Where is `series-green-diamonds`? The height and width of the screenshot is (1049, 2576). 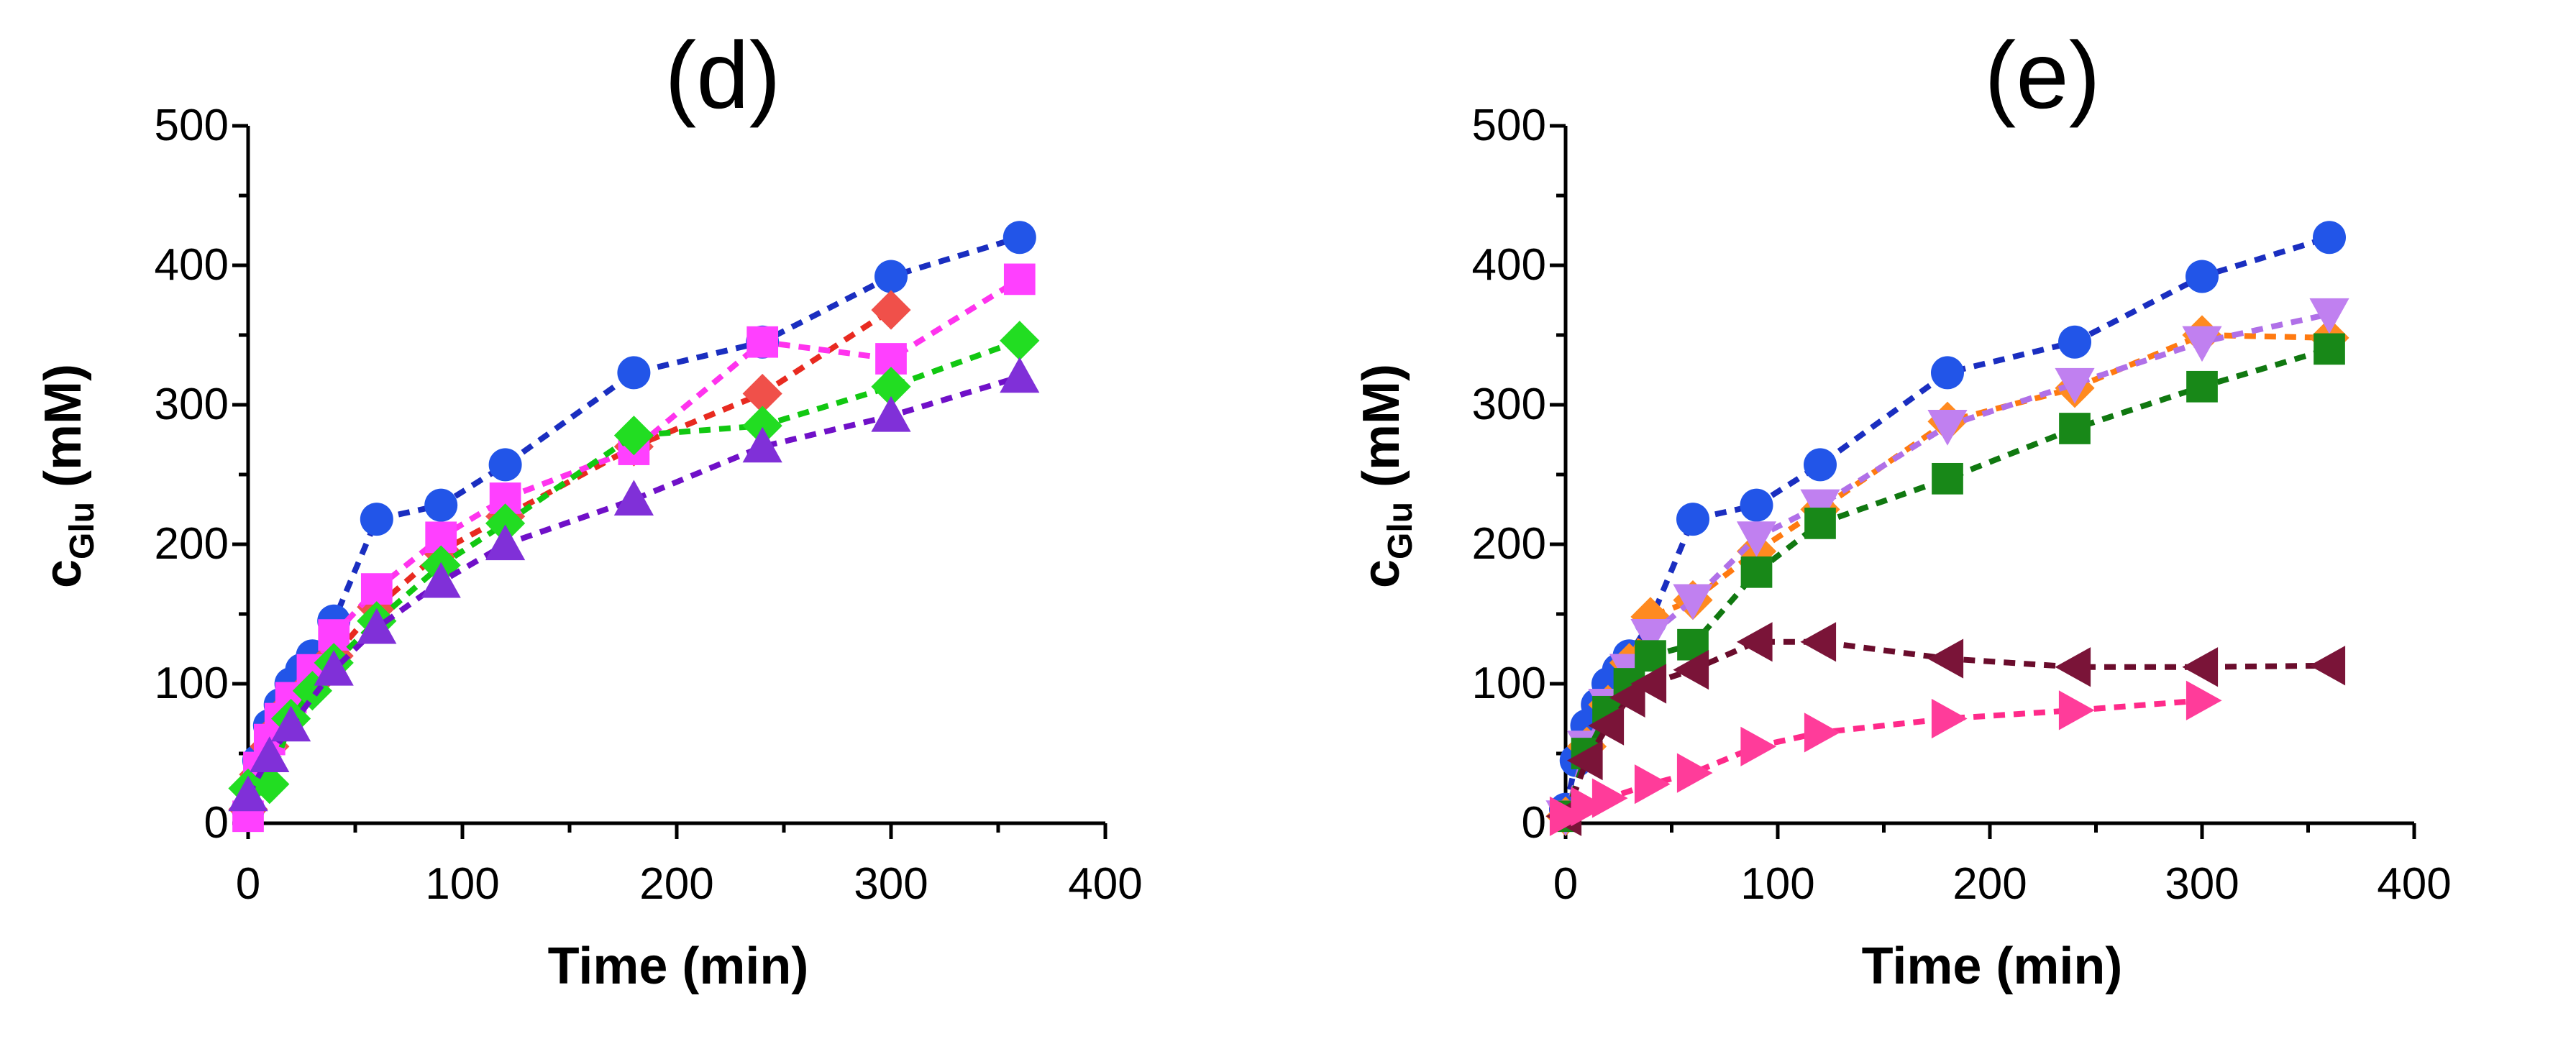
series-green-diamonds is located at coordinates (634, 565).